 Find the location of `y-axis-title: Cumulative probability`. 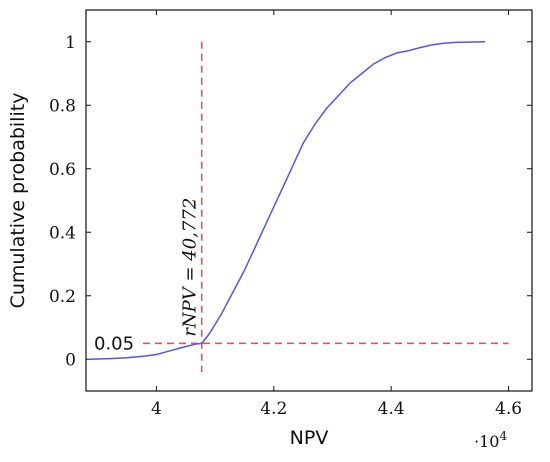

y-axis-title: Cumulative probability is located at coordinates (18, 201).